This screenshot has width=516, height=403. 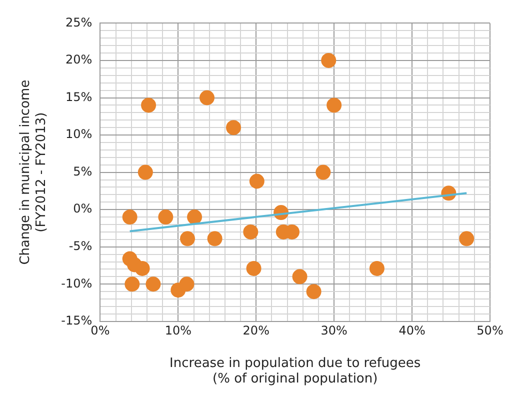 I want to click on x-tick-label: 10%, so click(x=178, y=331).